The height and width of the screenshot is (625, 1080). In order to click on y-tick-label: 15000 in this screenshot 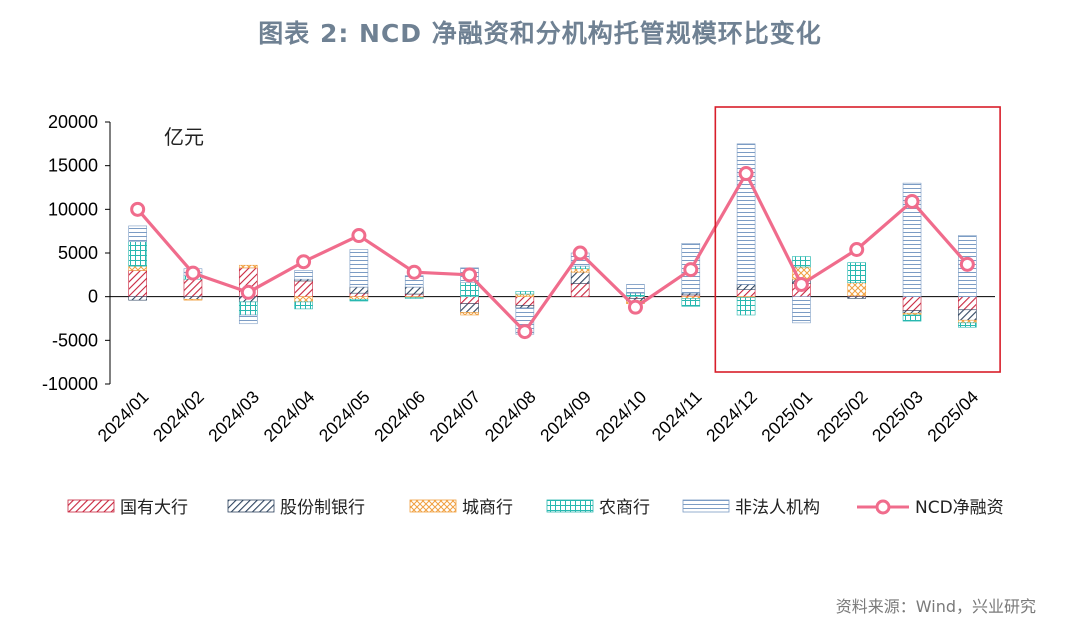, I will do `click(73, 166)`.